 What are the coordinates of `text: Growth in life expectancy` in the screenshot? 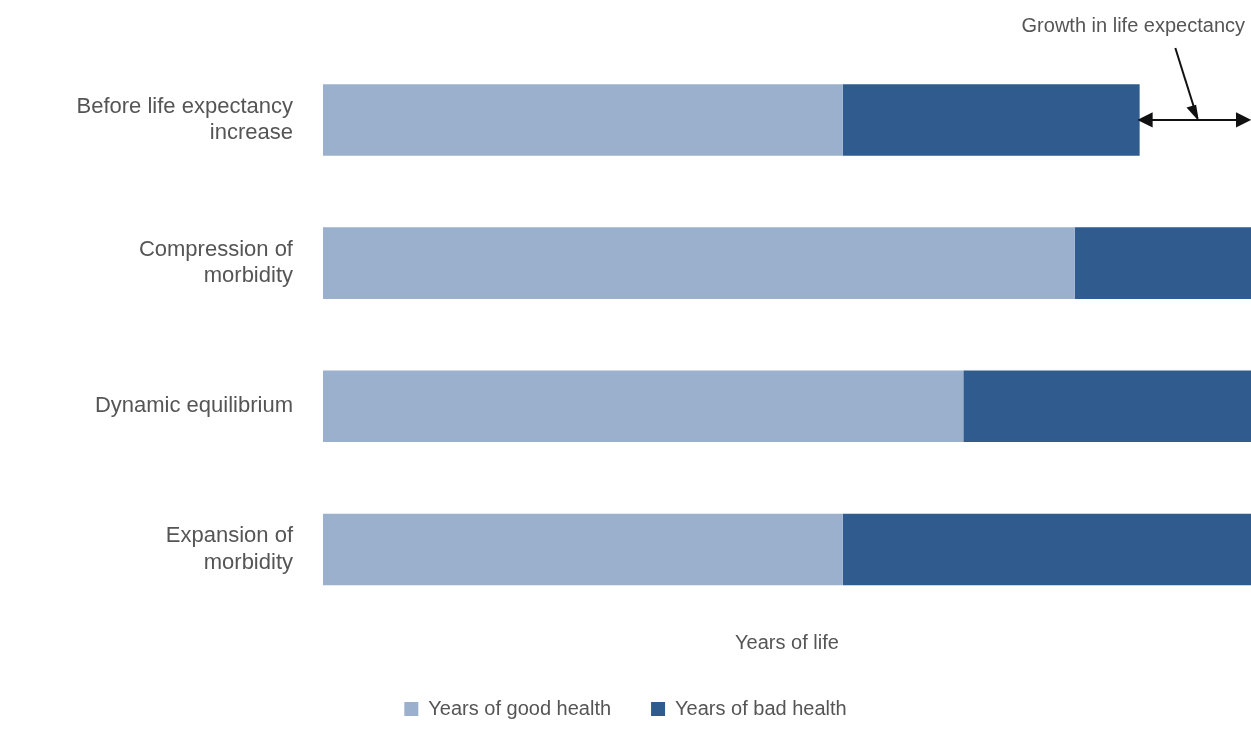 It's located at (1133, 24).